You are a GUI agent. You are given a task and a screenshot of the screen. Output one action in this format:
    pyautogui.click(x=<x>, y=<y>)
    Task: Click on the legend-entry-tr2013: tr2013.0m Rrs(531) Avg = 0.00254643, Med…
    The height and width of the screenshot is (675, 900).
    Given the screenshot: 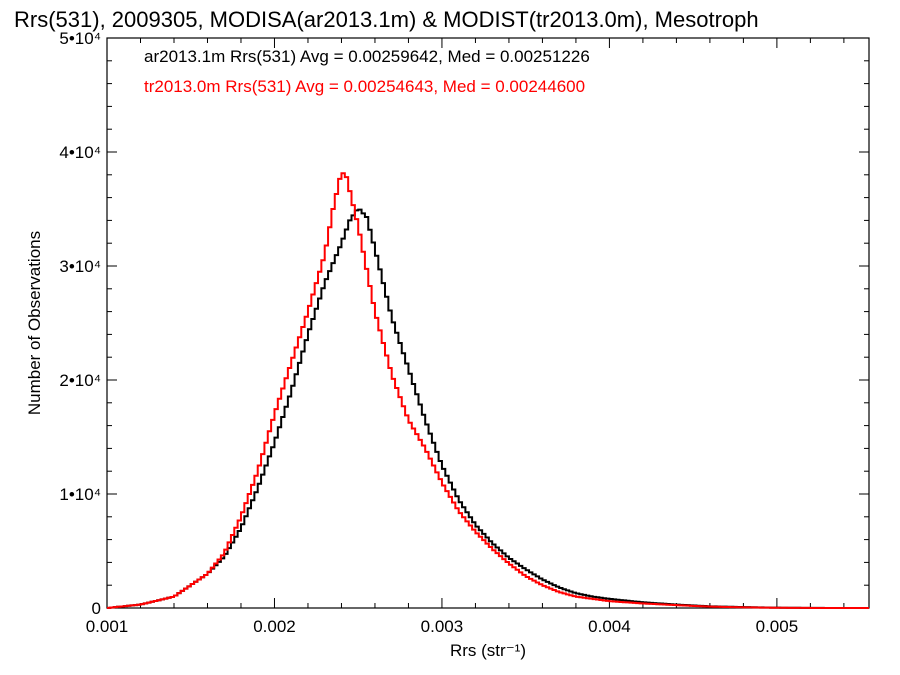 What is the action you would take?
    pyautogui.click(x=364, y=86)
    